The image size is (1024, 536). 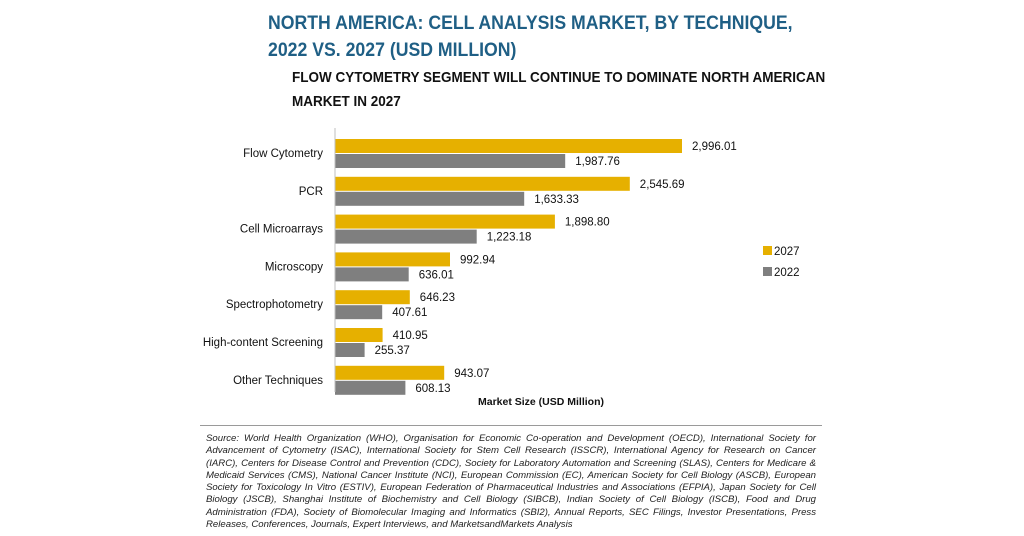 What do you see at coordinates (281, 230) in the screenshot?
I see `category-label: Cell Microarrays` at bounding box center [281, 230].